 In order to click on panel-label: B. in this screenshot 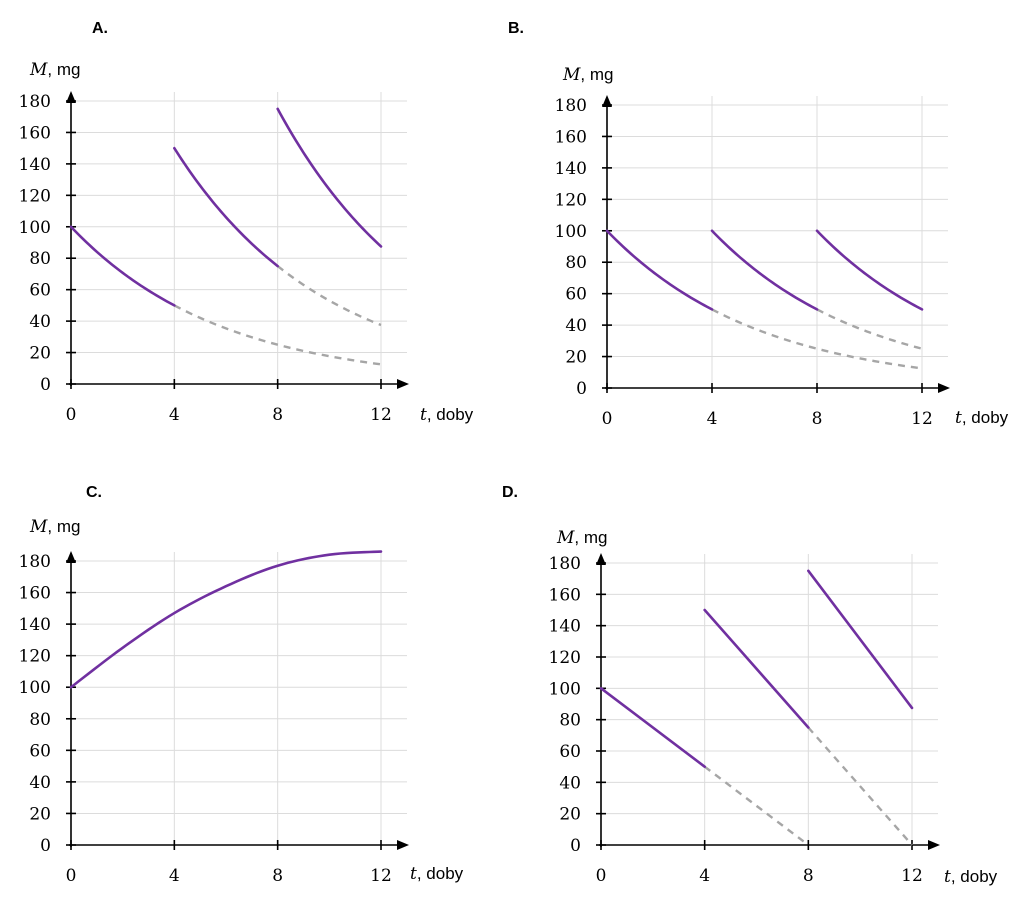, I will do `click(516, 28)`.